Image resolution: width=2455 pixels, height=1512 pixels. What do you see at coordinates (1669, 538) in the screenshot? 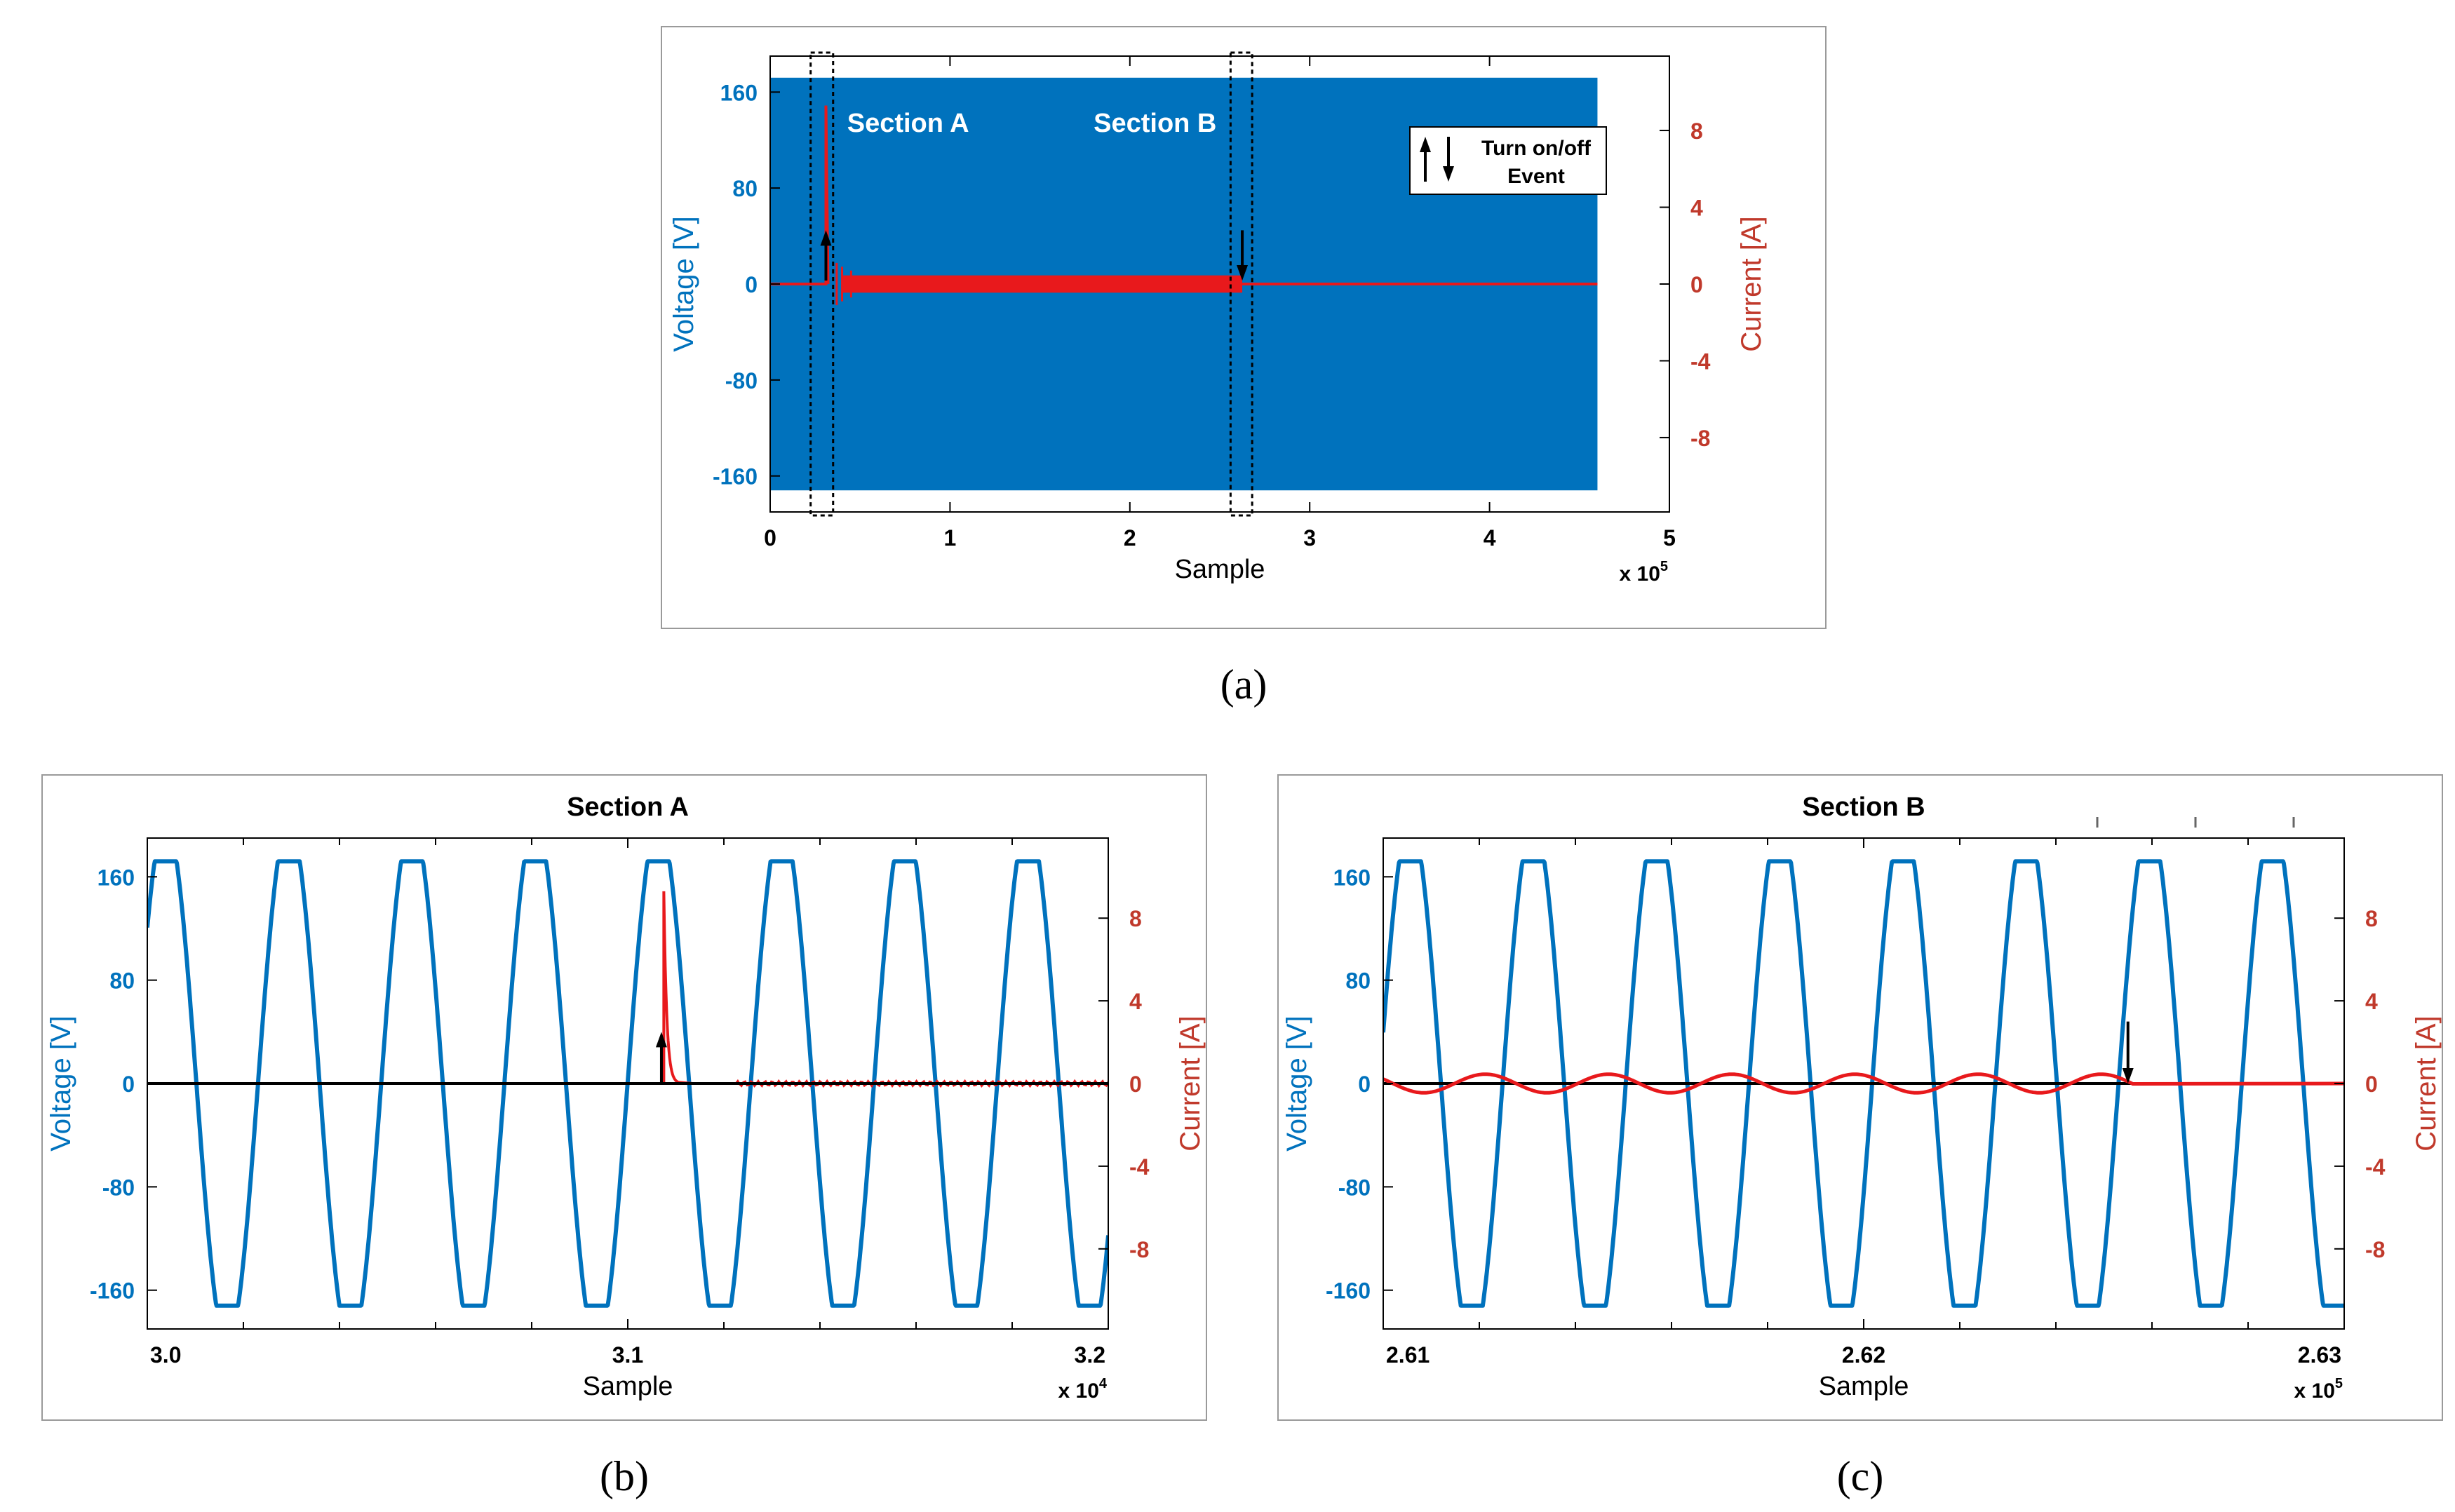
I see `x-tick-label: 5` at bounding box center [1669, 538].